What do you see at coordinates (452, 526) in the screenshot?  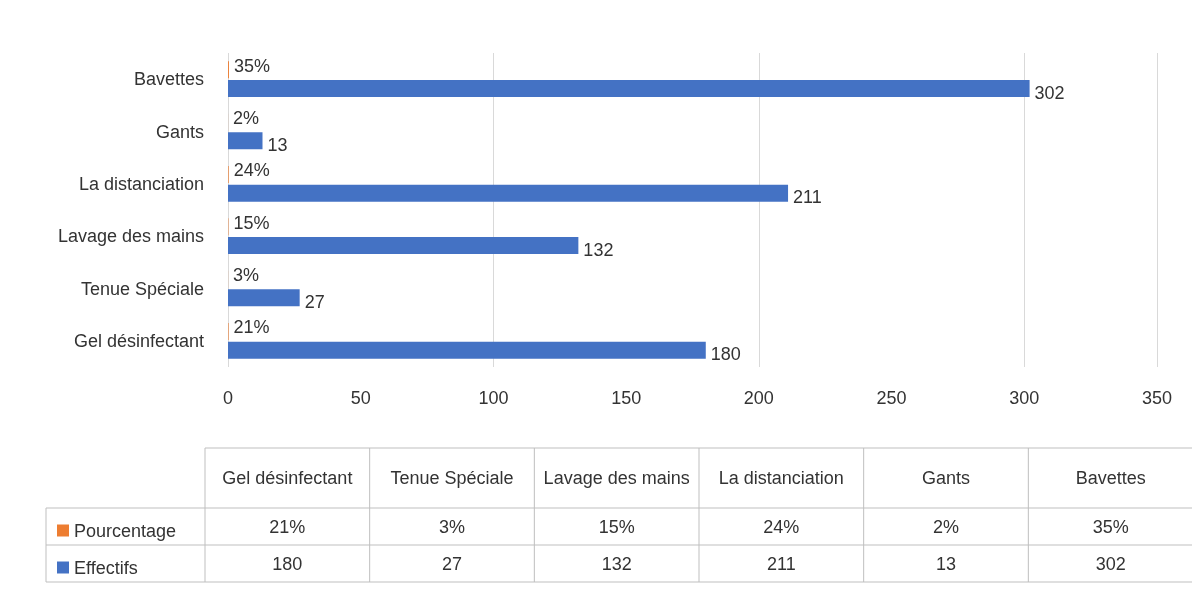 I see `text: 3%` at bounding box center [452, 526].